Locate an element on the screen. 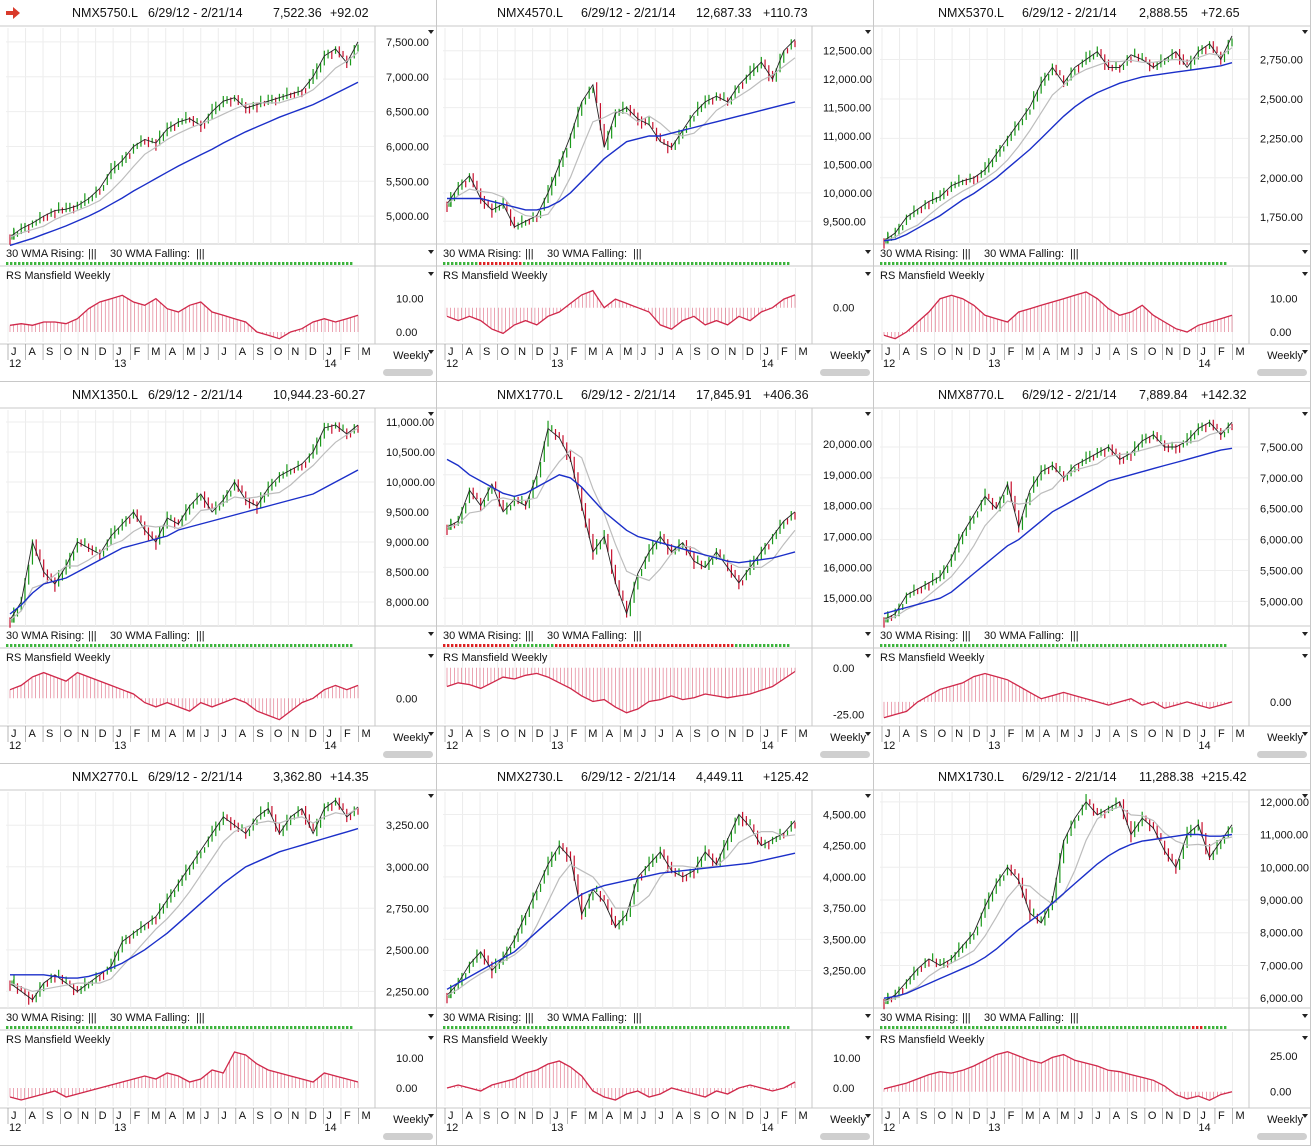  price-axis-tick: 11,000.00 is located at coordinates (847, 137).